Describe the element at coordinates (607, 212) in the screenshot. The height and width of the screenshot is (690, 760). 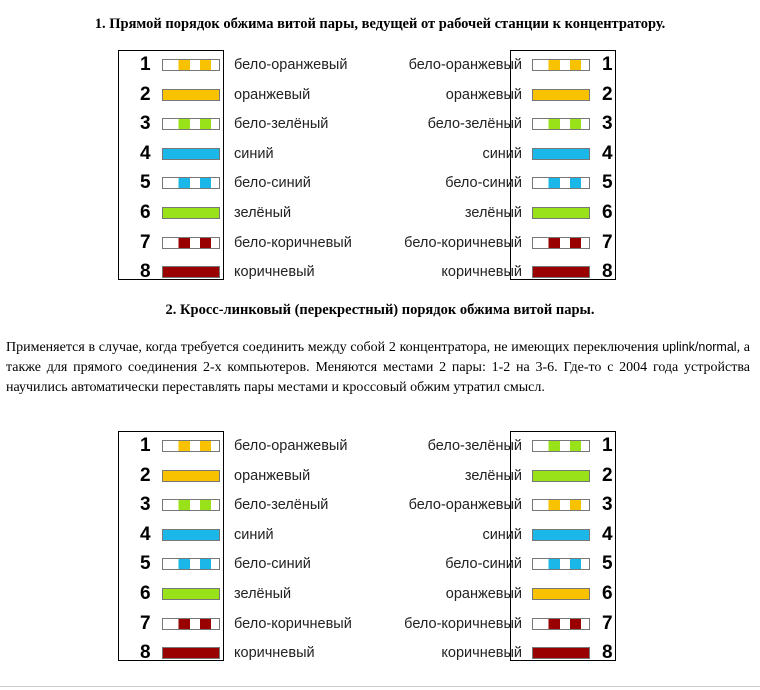
I see `right-pin-number: 6` at that location.